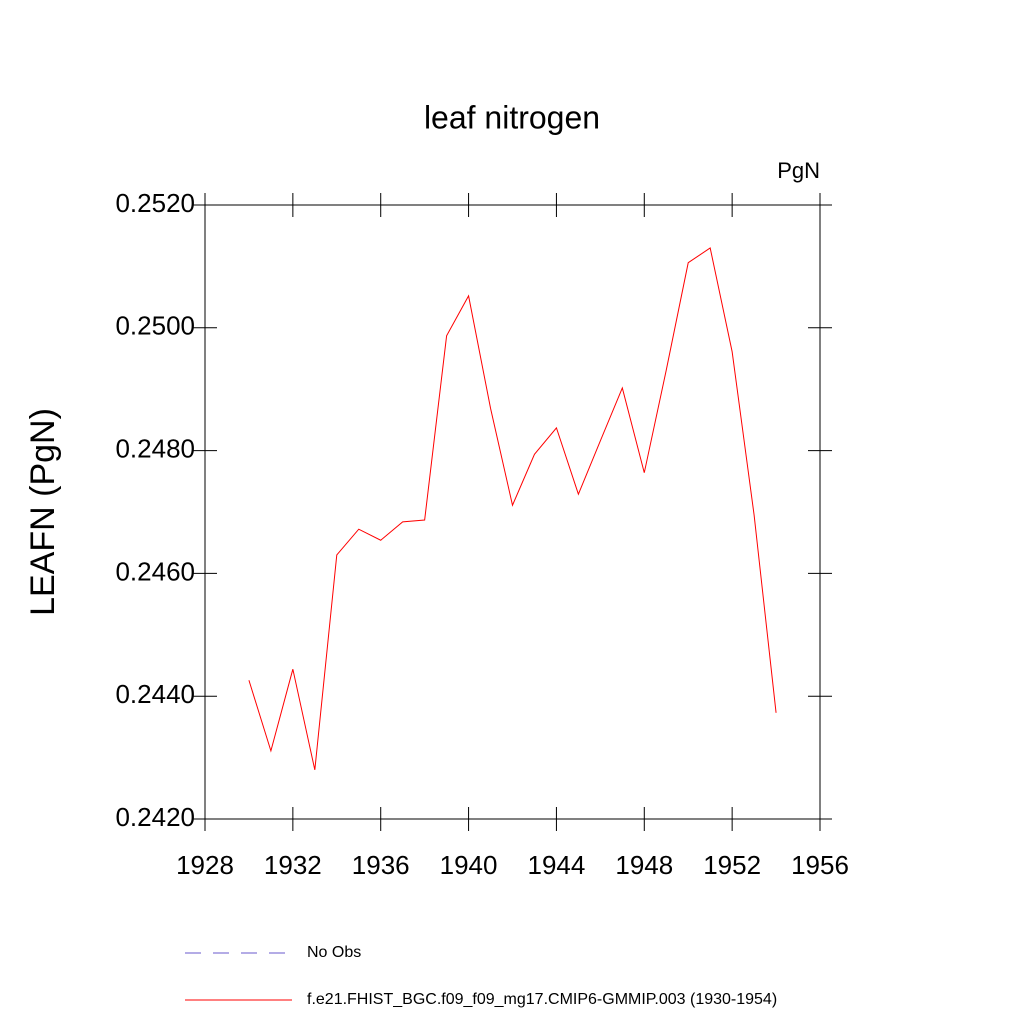  Describe the element at coordinates (43, 512) in the screenshot. I see `y-axis-label: LEAFN (PgN)` at that location.